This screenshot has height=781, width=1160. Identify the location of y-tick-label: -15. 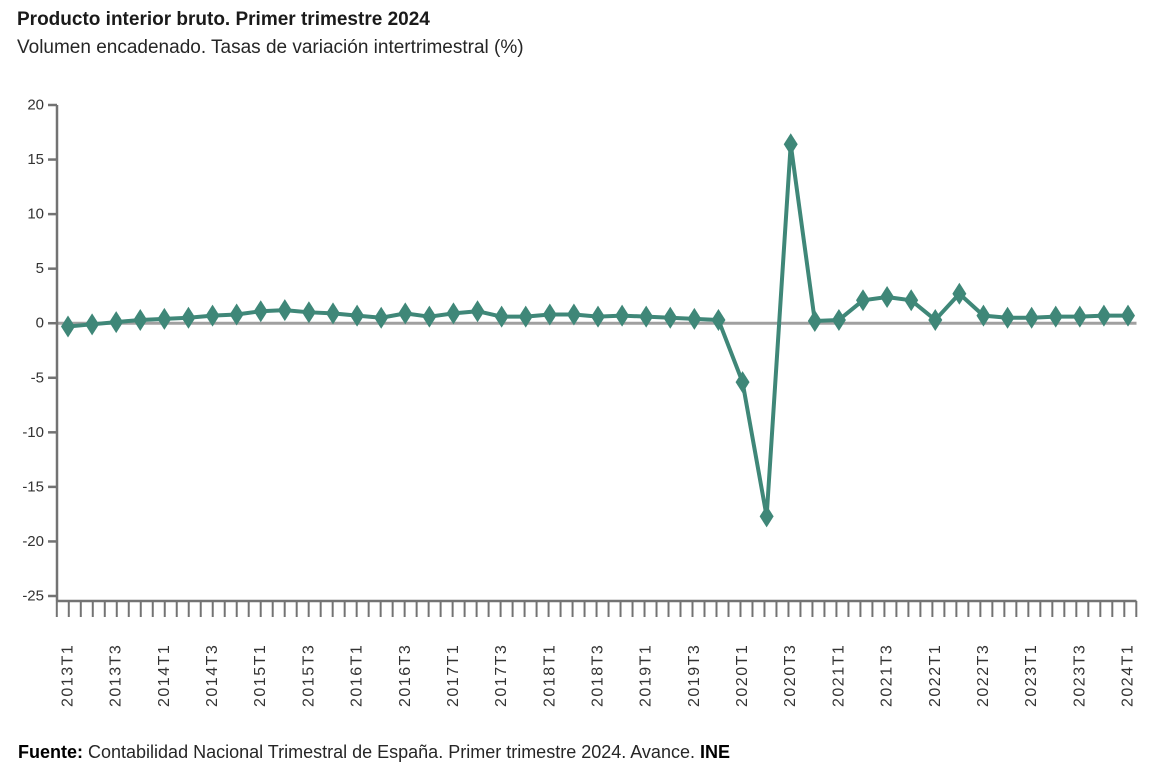
(33, 486).